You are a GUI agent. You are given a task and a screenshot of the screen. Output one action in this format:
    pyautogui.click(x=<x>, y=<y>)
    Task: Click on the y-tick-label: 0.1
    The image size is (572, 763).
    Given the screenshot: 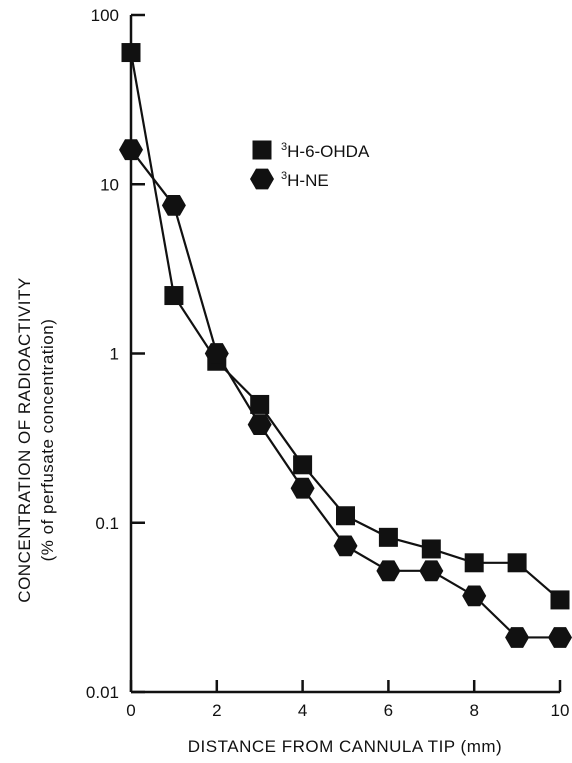 What is the action you would take?
    pyautogui.click(x=107, y=523)
    